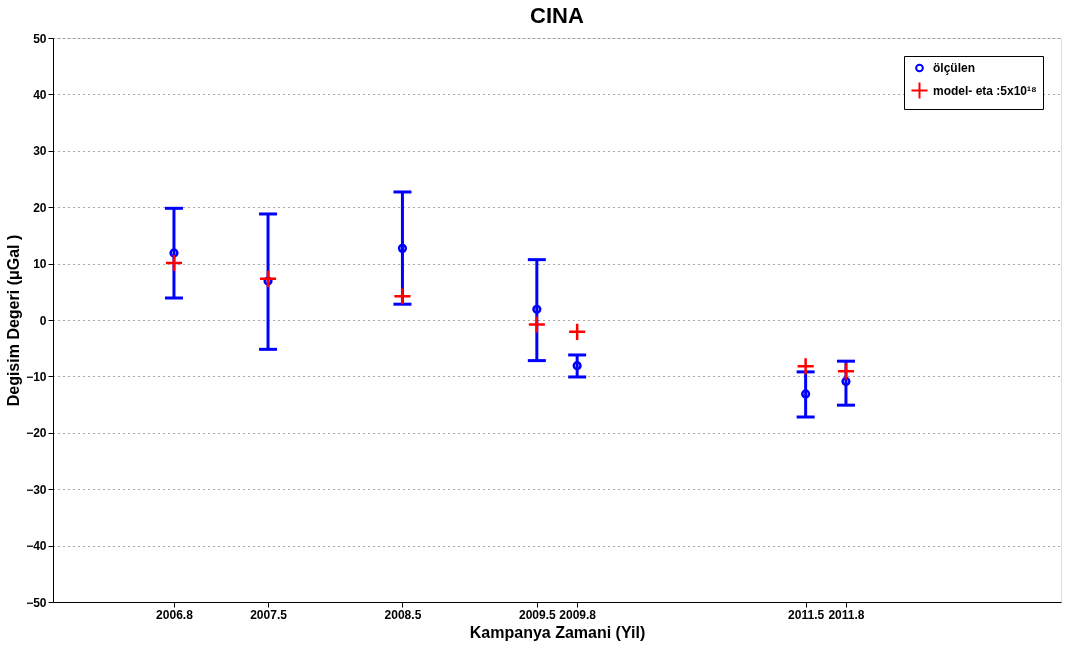  I want to click on y-axis-title: Degisim Degeri (μGal ), so click(14, 320).